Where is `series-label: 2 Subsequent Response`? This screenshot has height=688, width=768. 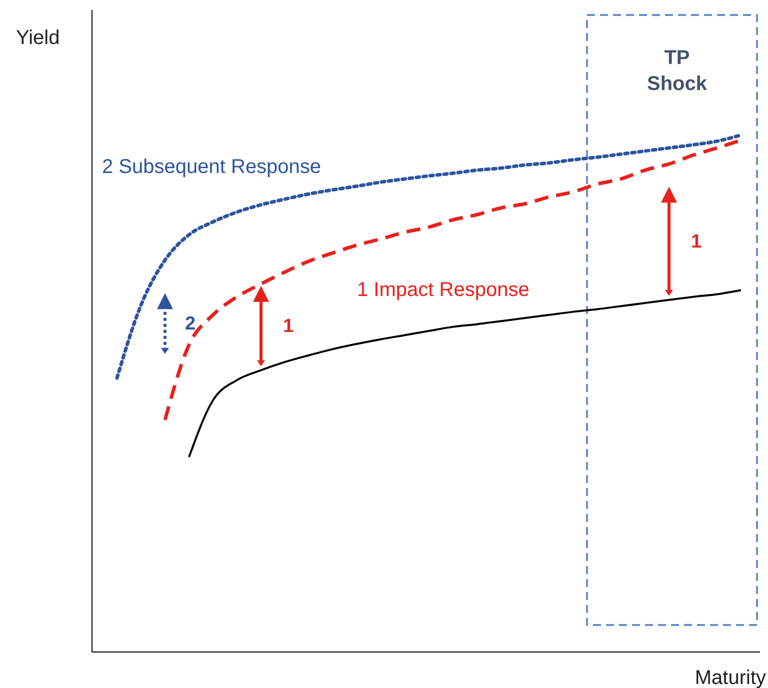 series-label: 2 Subsequent Response is located at coordinates (212, 167).